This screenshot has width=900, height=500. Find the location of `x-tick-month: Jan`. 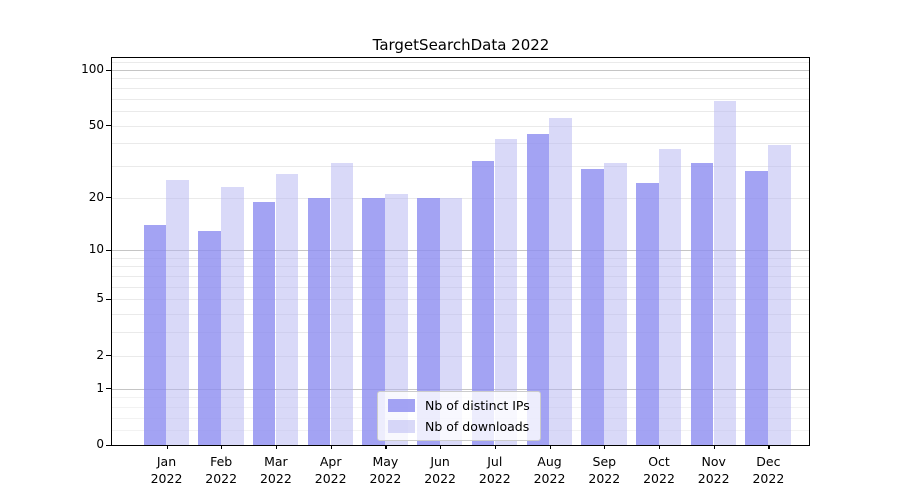

x-tick-month: Jan is located at coordinates (166, 461).